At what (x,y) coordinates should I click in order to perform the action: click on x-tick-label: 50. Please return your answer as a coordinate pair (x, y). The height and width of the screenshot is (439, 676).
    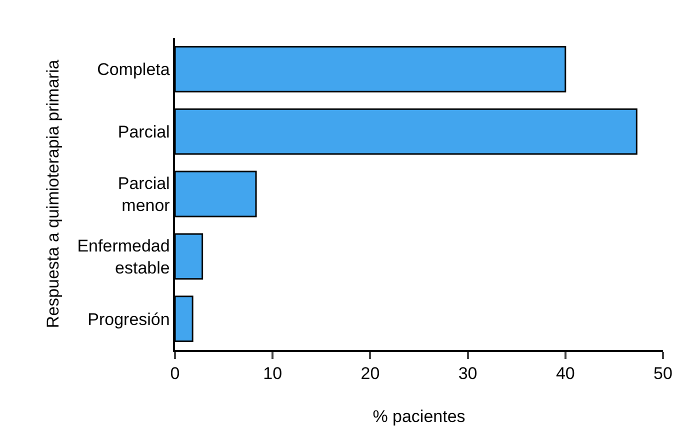
    Looking at the image, I should click on (663, 374).